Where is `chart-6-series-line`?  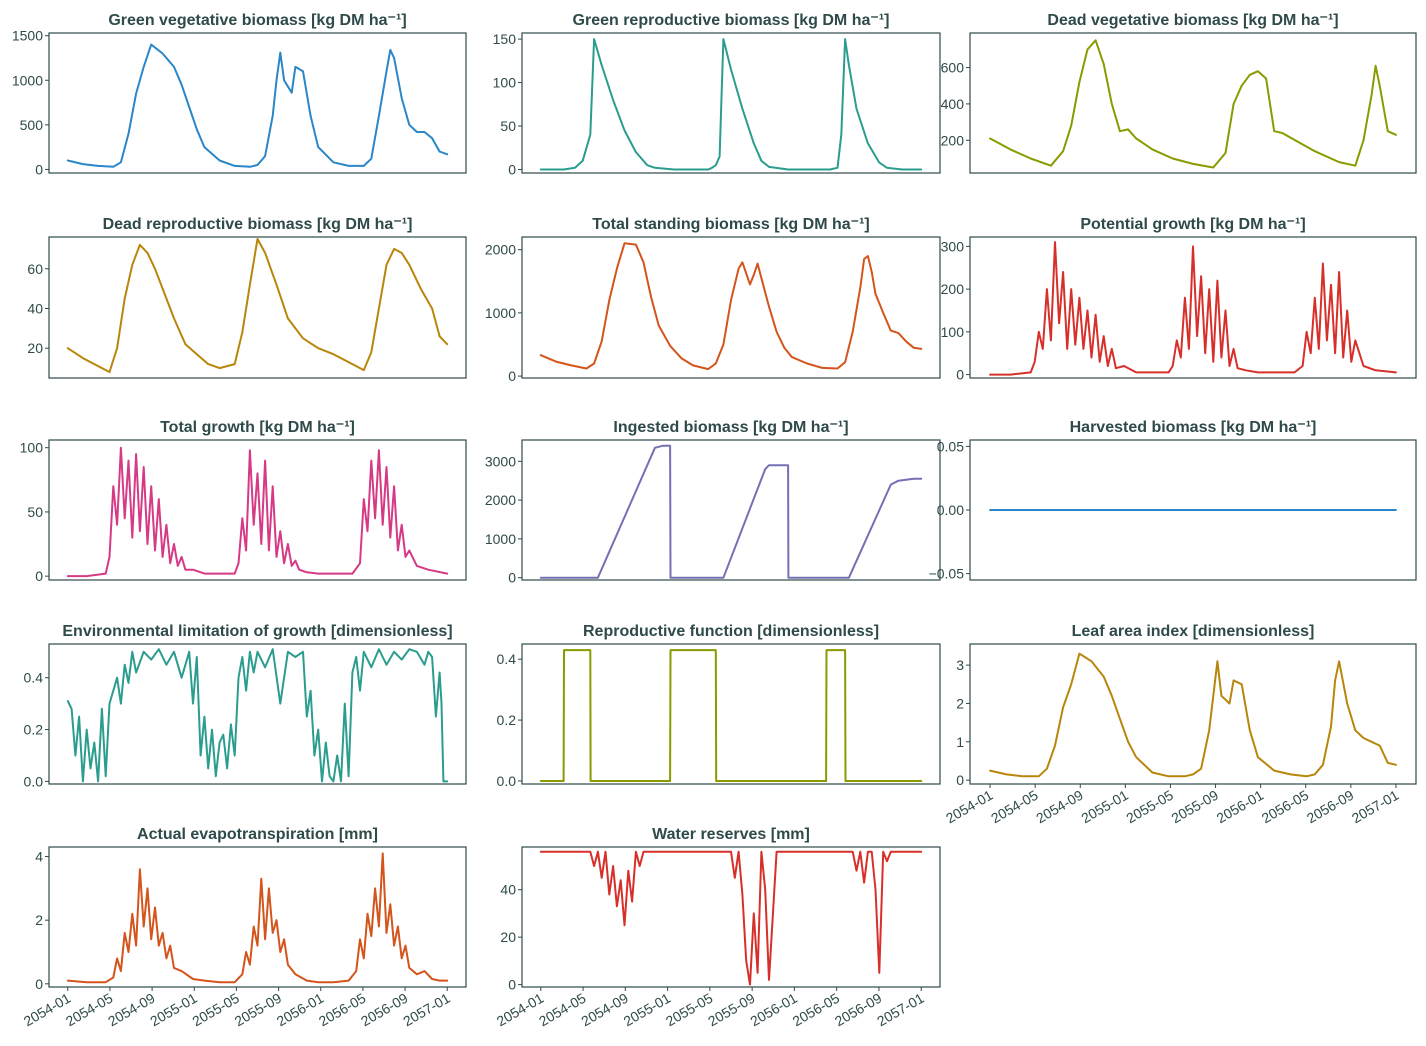
chart-6-series-line is located at coordinates (1193, 308).